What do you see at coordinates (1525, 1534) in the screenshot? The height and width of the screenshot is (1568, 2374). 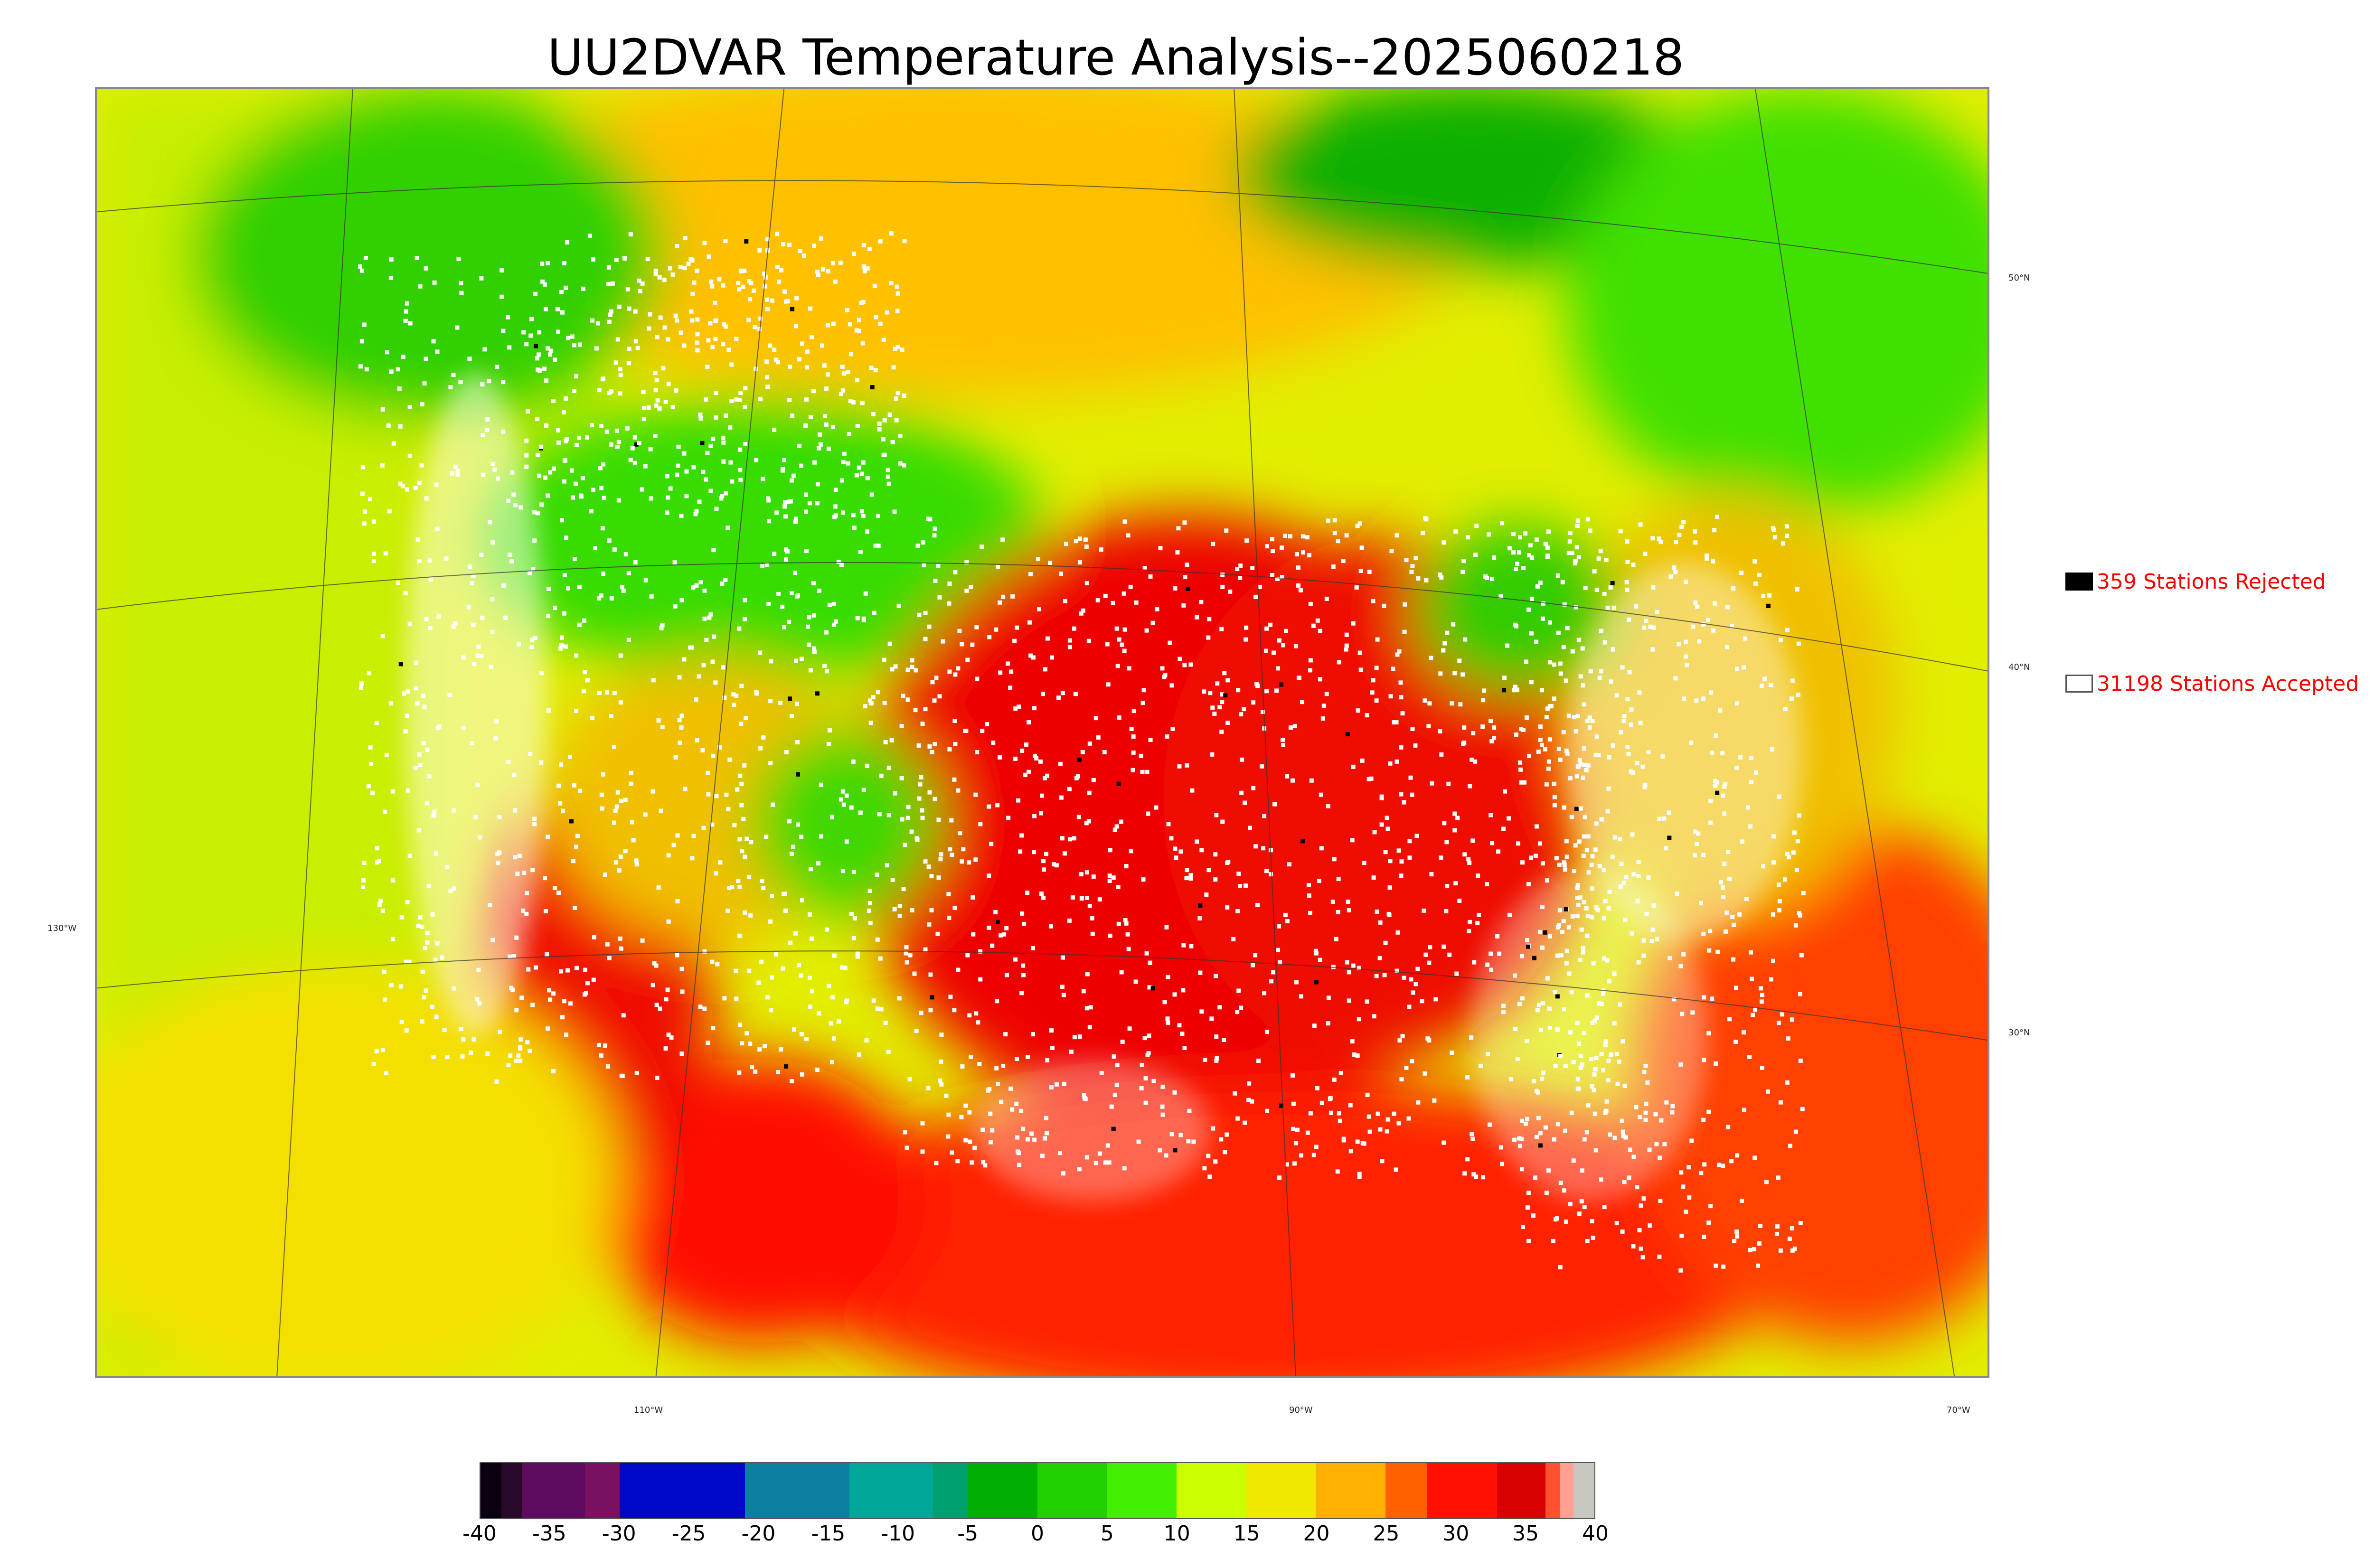 I see `colorbar-tick-label: 35` at bounding box center [1525, 1534].